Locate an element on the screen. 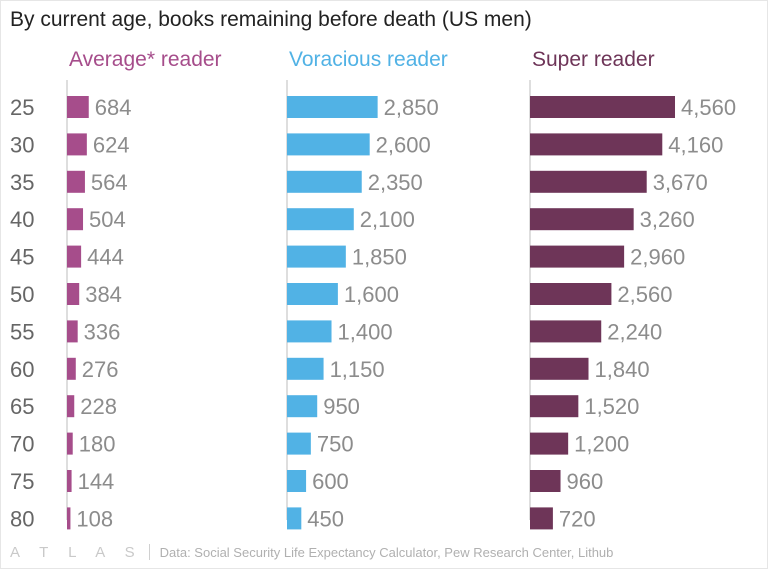  atlas-logo: A T L A S is located at coordinates (76, 552).